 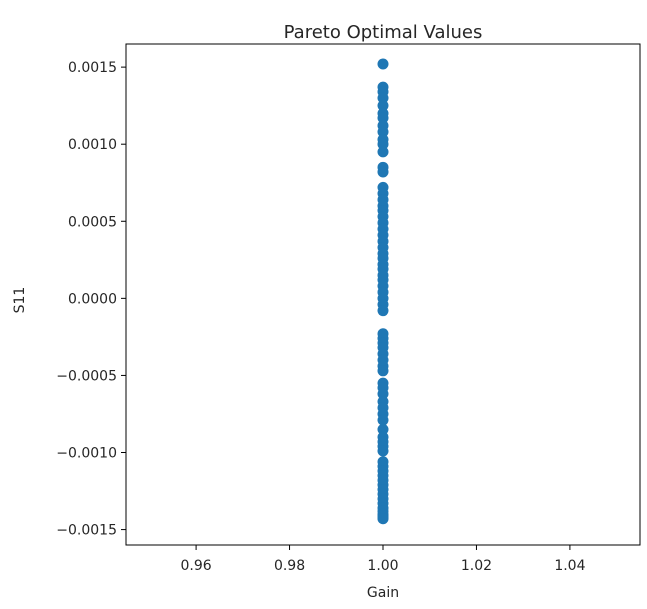 I want to click on y-tick-label: 0.0005, so click(x=92, y=222).